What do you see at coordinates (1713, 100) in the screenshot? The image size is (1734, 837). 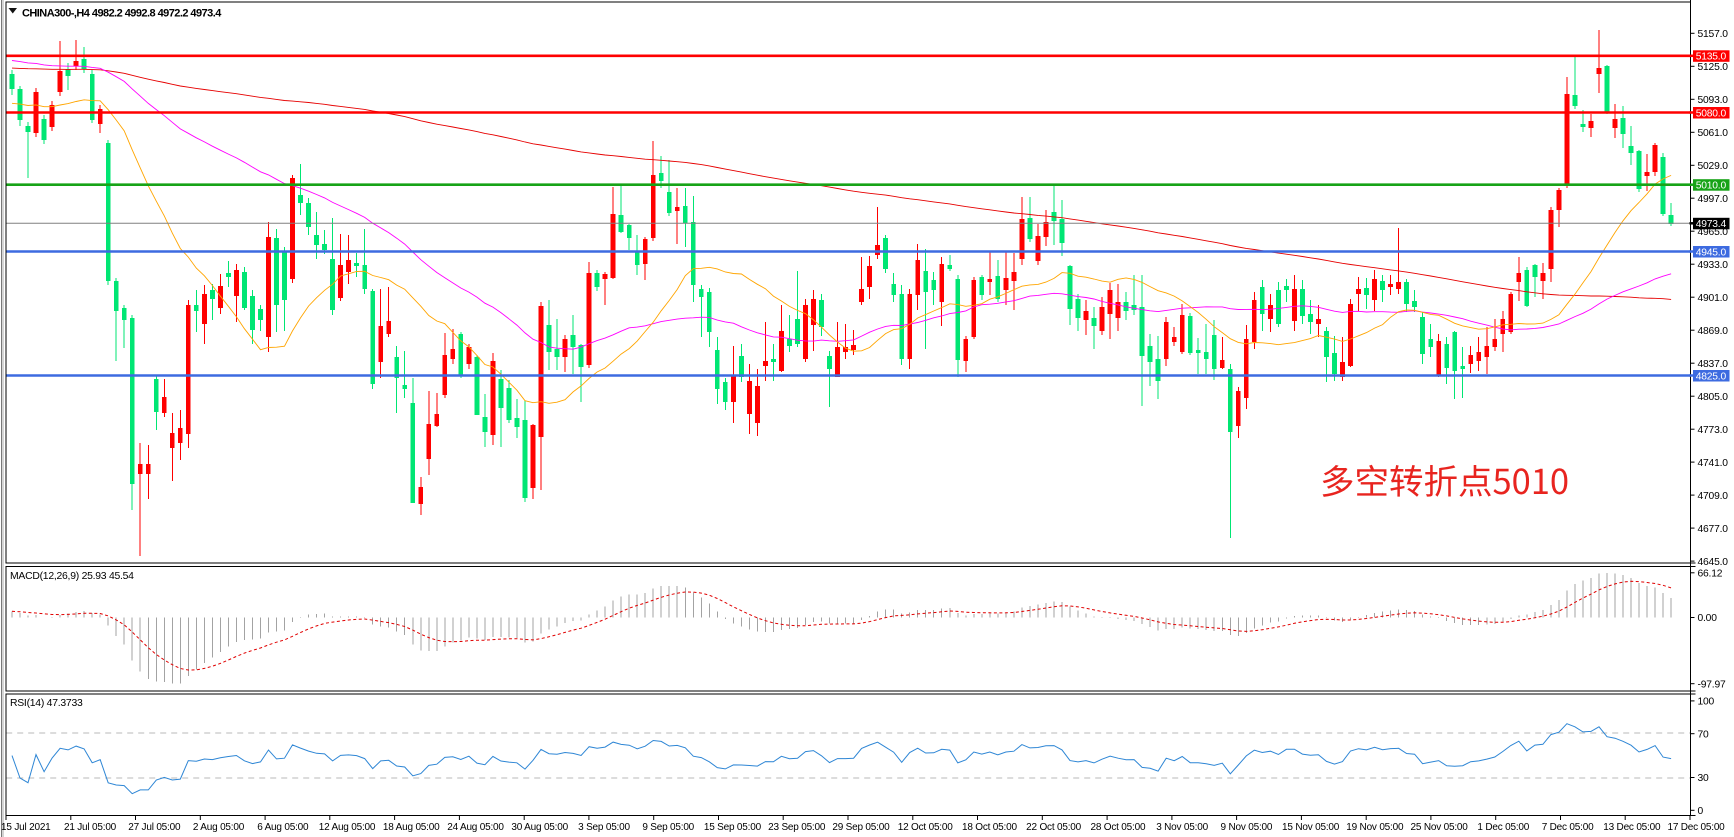 I see `svg-text: 5093.0` at bounding box center [1713, 100].